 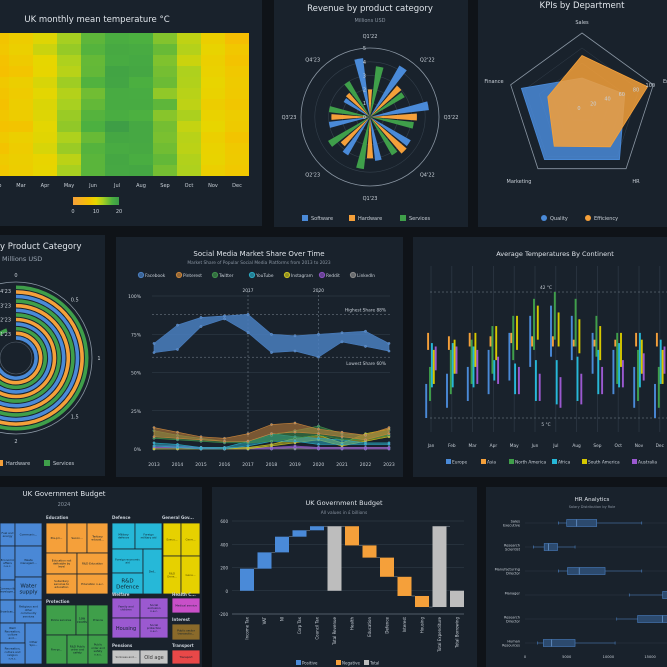 What do you see at coordinates (370, 199) in the screenshot?
I see `polar-angular-label: Q1'23` at bounding box center [370, 199].